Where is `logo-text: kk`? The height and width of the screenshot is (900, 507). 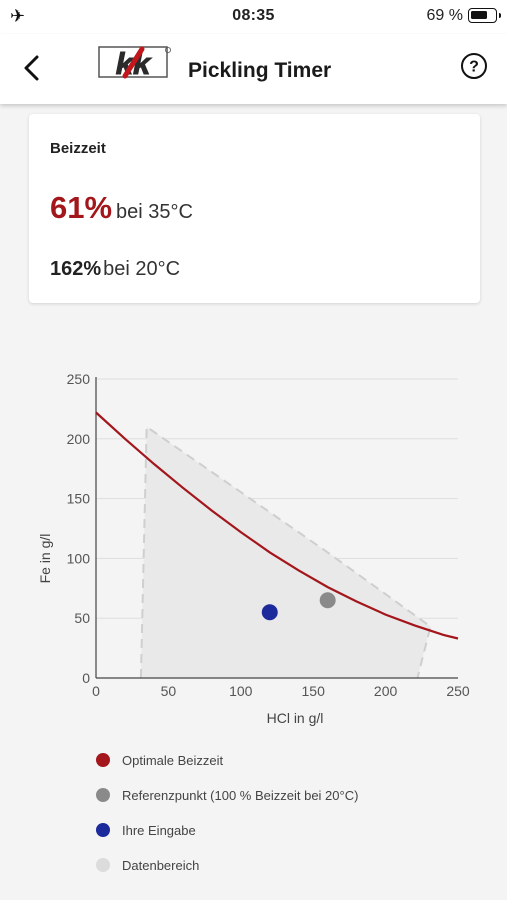 logo-text: kk is located at coordinates (134, 63).